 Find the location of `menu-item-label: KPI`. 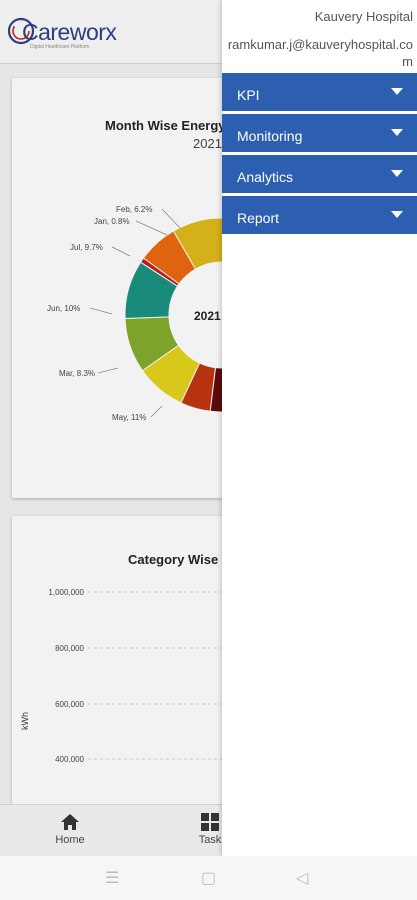

menu-item-label: KPI is located at coordinates (248, 95).